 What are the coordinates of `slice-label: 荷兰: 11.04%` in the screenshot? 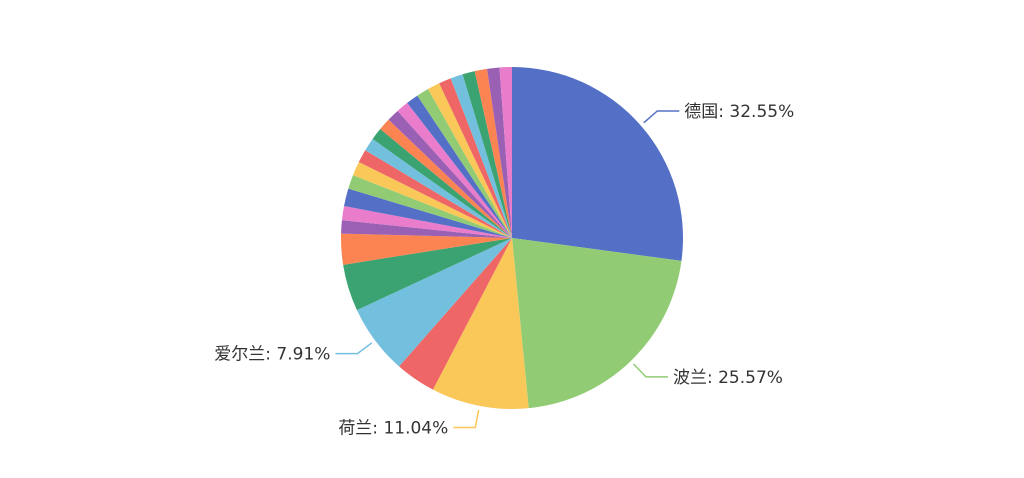 It's located at (393, 428).